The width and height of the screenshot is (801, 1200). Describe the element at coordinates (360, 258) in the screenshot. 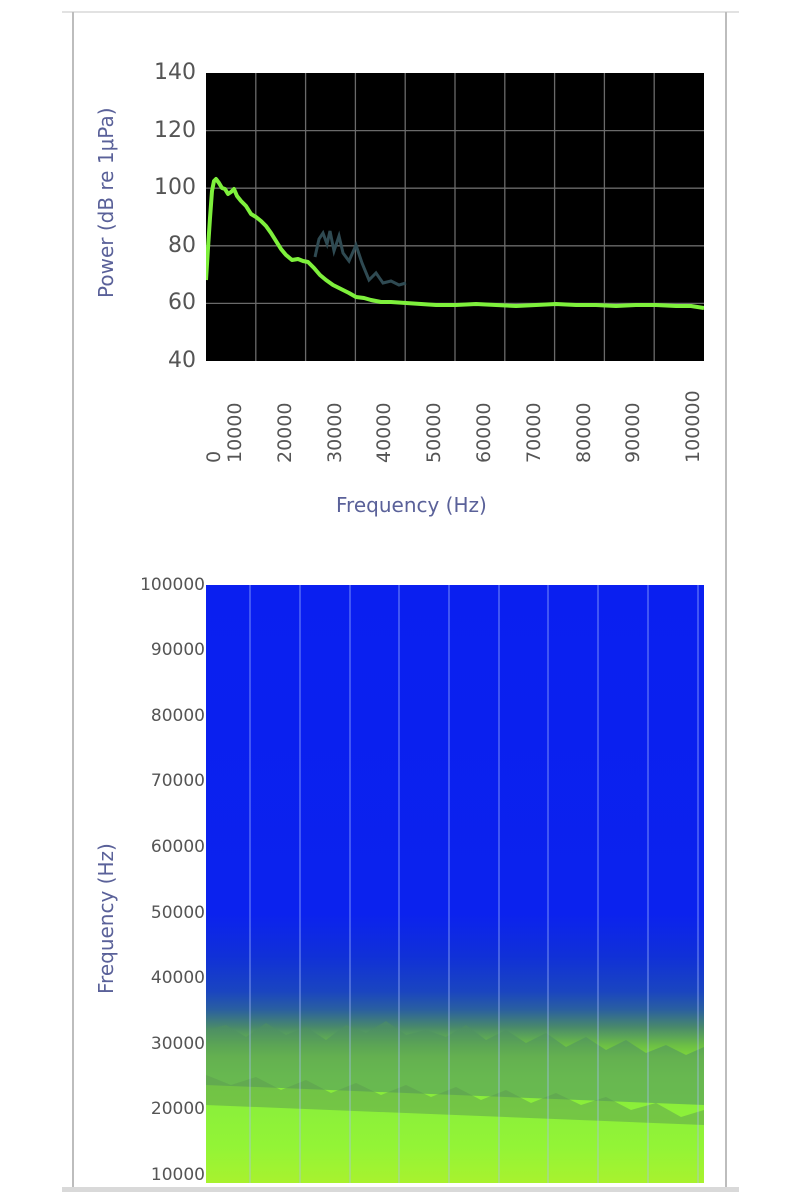

I see `peak-trace` at that location.